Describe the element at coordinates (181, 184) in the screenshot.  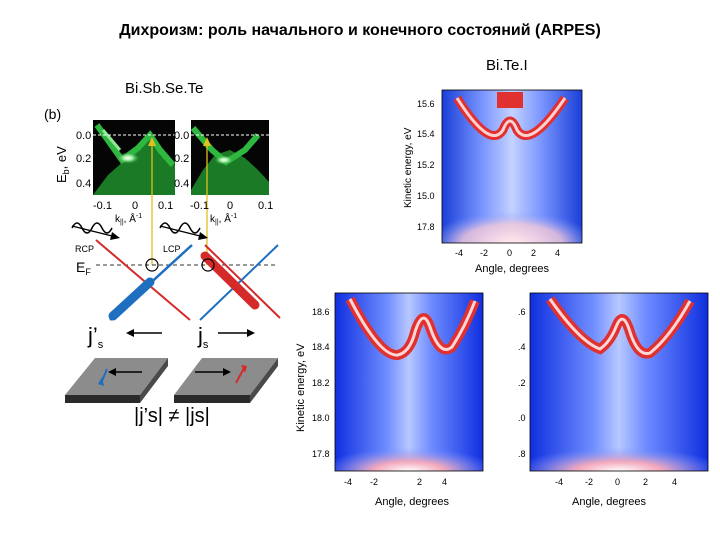
I see `y-tick-2-b: 0.4` at that location.